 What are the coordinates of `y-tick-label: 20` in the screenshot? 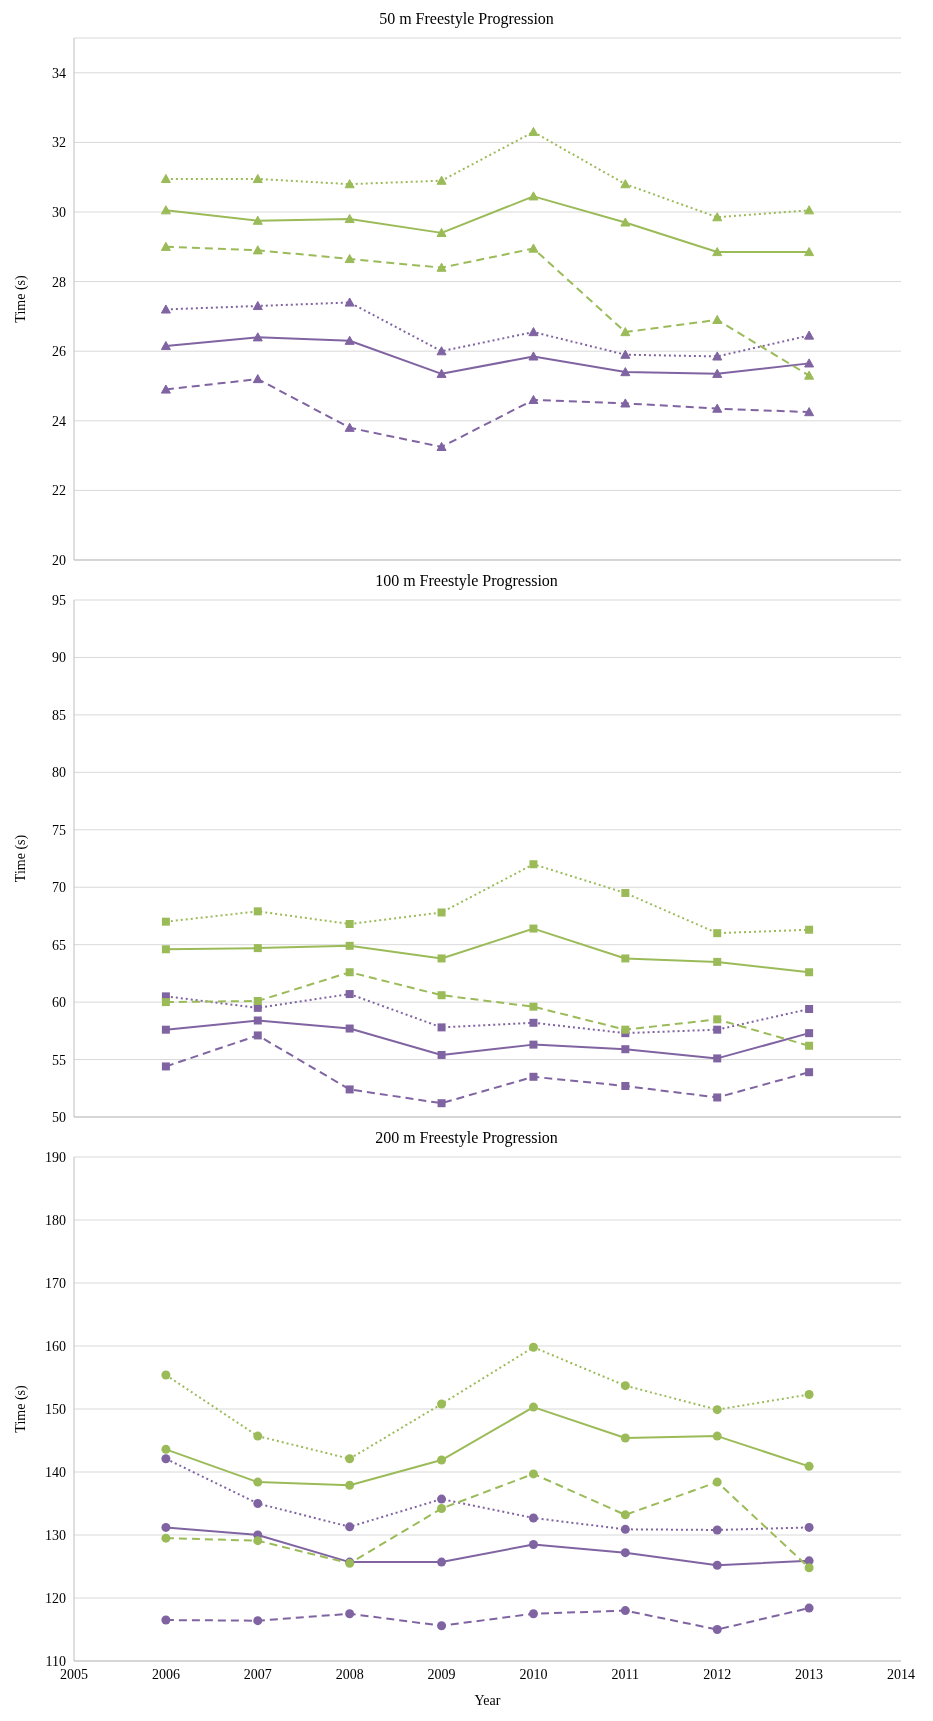 It's located at (59, 560).